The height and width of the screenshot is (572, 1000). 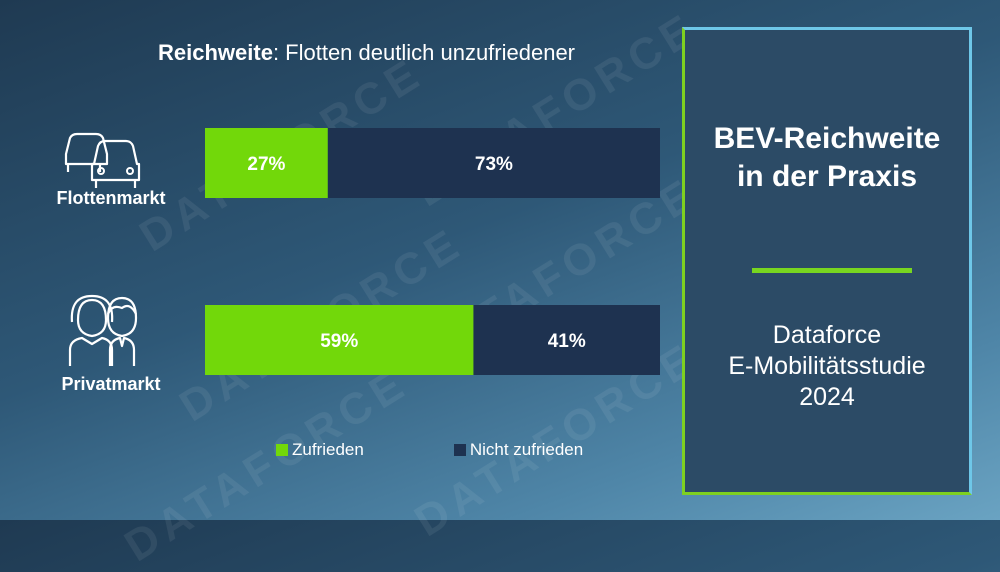 I want to click on legend-item-zufrieden: Zufrieden, so click(x=320, y=450).